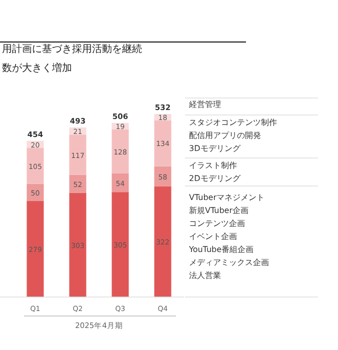 This screenshot has height=350, width=338. I want to click on chart-title: 用計画に基づき採用活動を継続, so click(72, 49).